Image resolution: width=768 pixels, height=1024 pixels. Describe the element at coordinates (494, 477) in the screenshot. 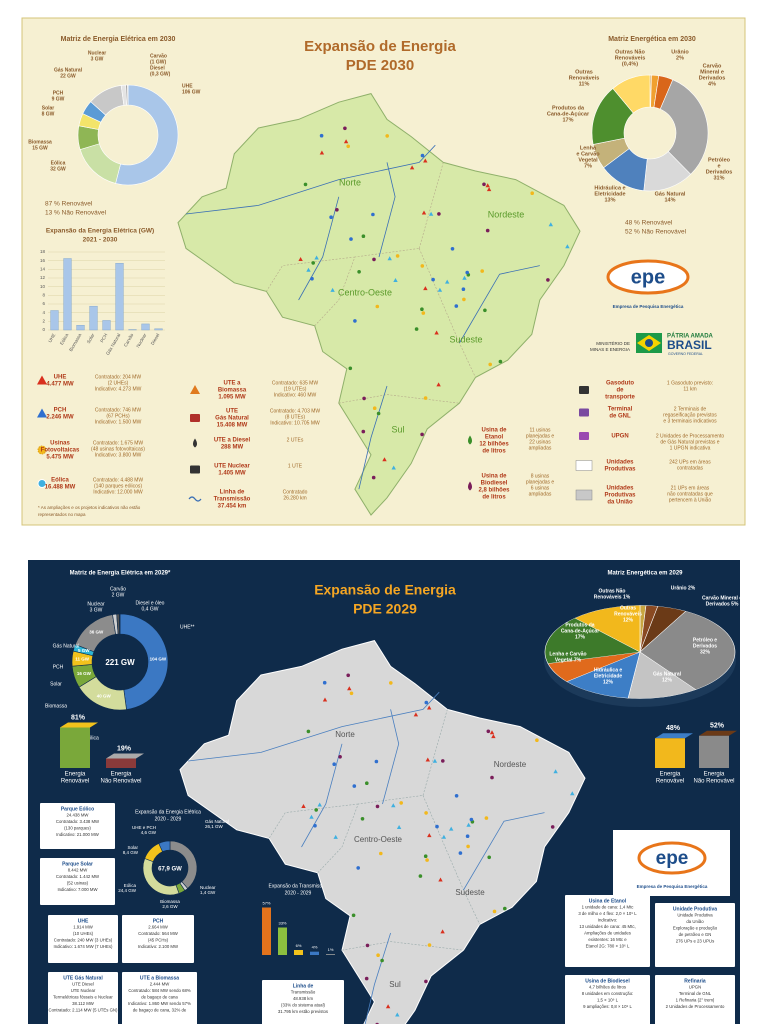

I see `legend-label: Usina de` at that location.